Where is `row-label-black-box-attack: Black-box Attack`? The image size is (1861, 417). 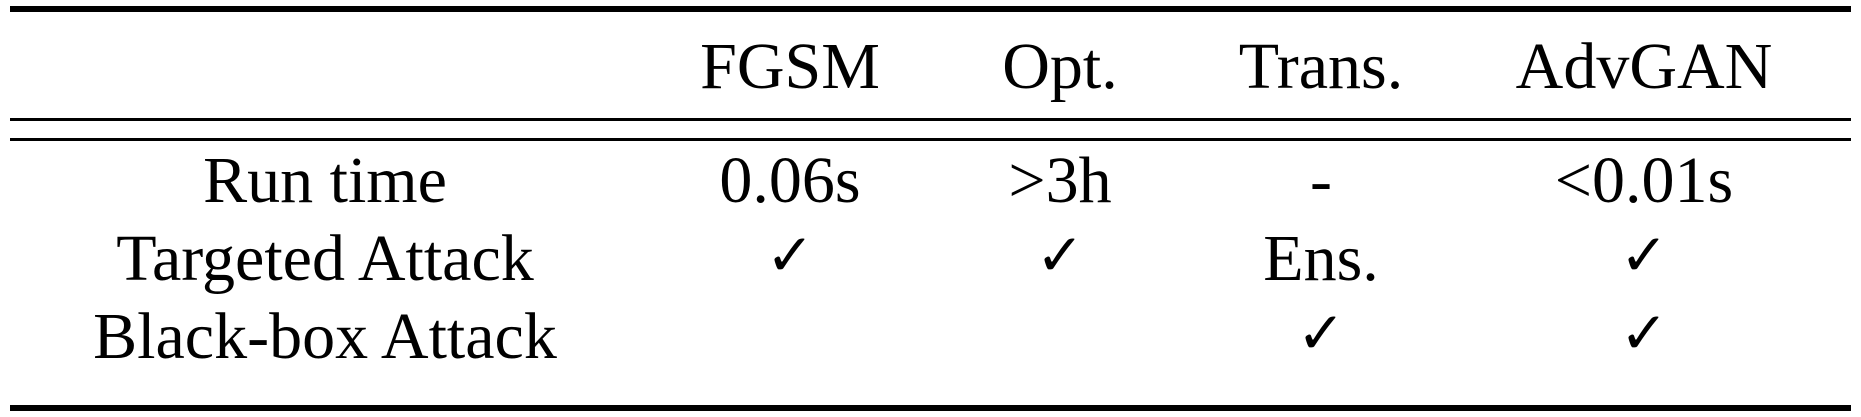
row-label-black-box-attack: Black-box Attack is located at coordinates (325, 336).